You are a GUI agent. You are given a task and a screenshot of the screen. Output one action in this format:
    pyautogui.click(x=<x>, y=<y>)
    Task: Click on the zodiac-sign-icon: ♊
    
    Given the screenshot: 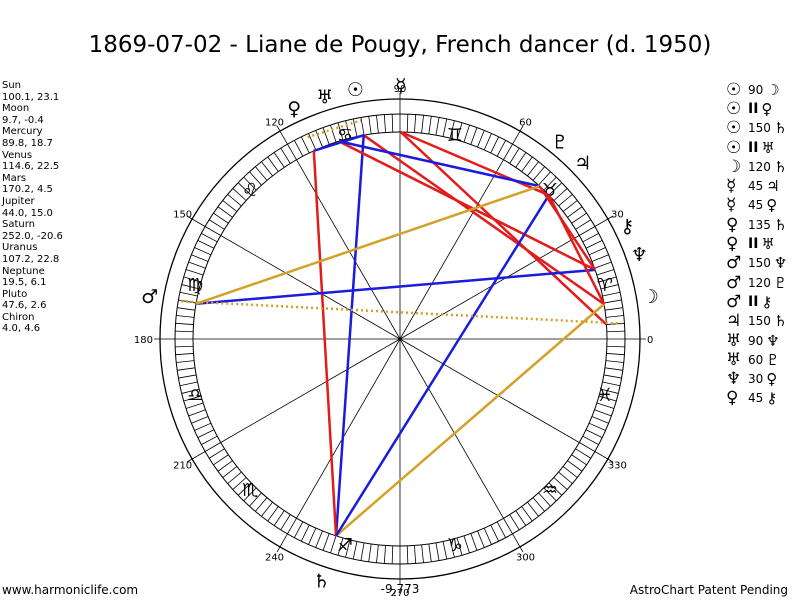 What is the action you would take?
    pyautogui.click(x=455, y=135)
    